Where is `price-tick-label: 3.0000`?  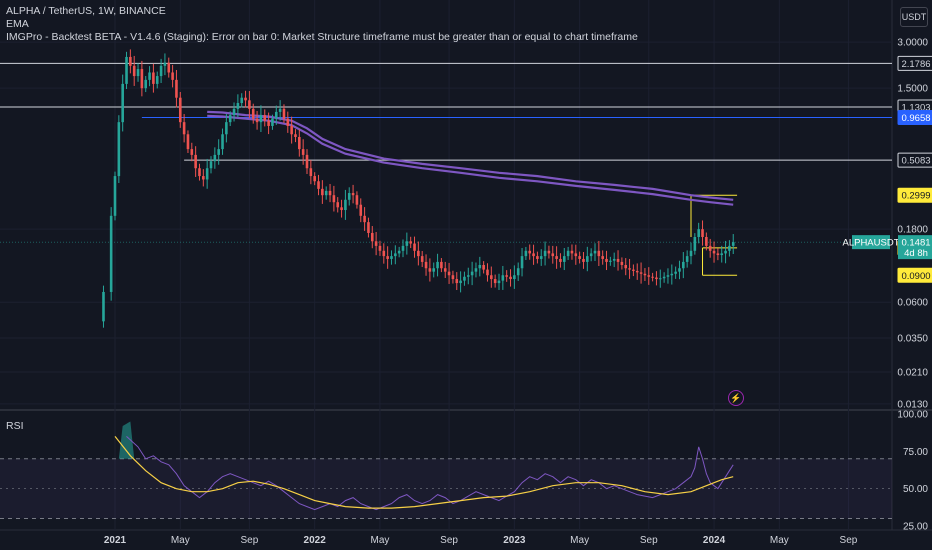
price-tick-label: 3.0000 is located at coordinates (912, 43).